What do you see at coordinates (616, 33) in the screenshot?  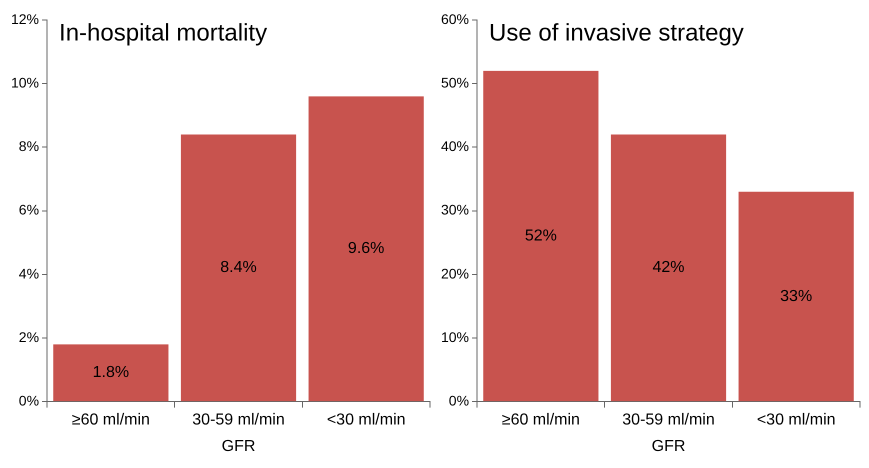 I see `chart-title: Use of invasive strategy` at bounding box center [616, 33].